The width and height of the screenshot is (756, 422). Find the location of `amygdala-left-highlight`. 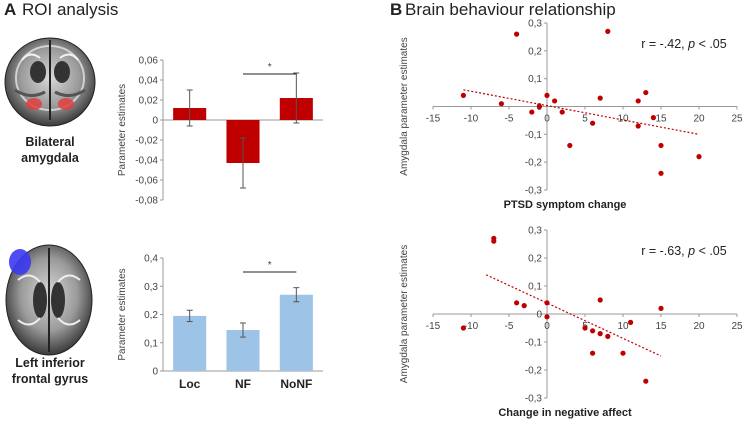

amygdala-left-highlight is located at coordinates (34, 104).